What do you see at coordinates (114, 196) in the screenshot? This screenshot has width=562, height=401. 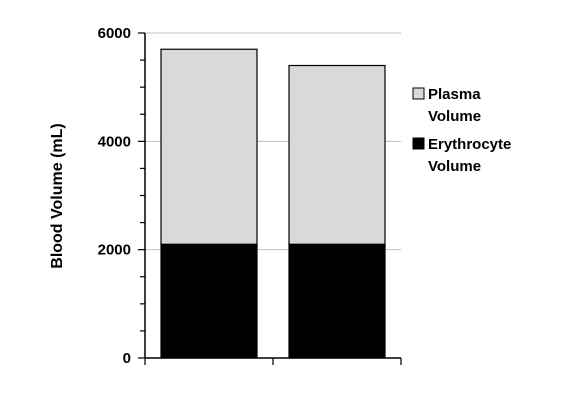 I see `y-tick-labels: 0 2000 4000 6000` at bounding box center [114, 196].